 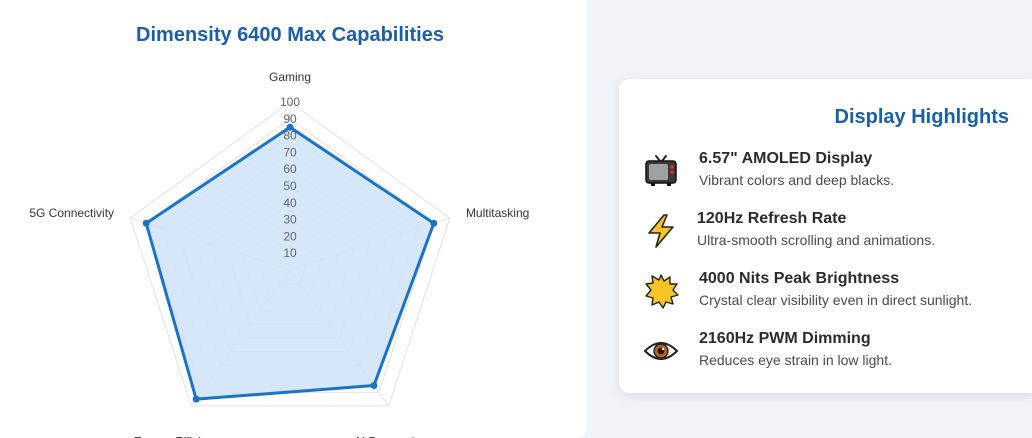 I want to click on highlight-name: 6.57" AMOLED Display, so click(x=786, y=158).